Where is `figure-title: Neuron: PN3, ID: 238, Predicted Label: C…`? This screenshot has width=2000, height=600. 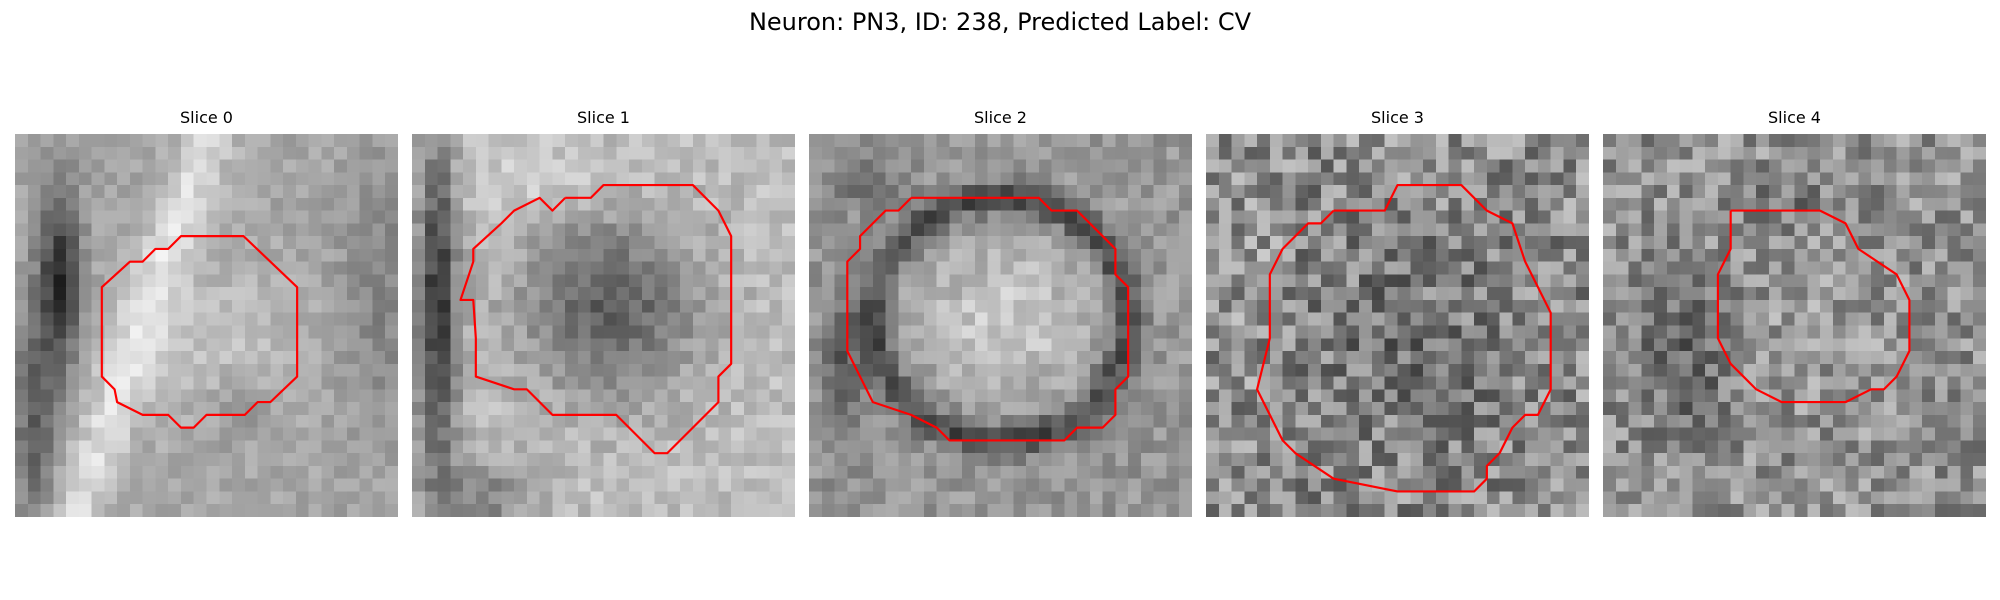 figure-title: Neuron: PN3, ID: 238, Predicted Label: C… is located at coordinates (1000, 22).